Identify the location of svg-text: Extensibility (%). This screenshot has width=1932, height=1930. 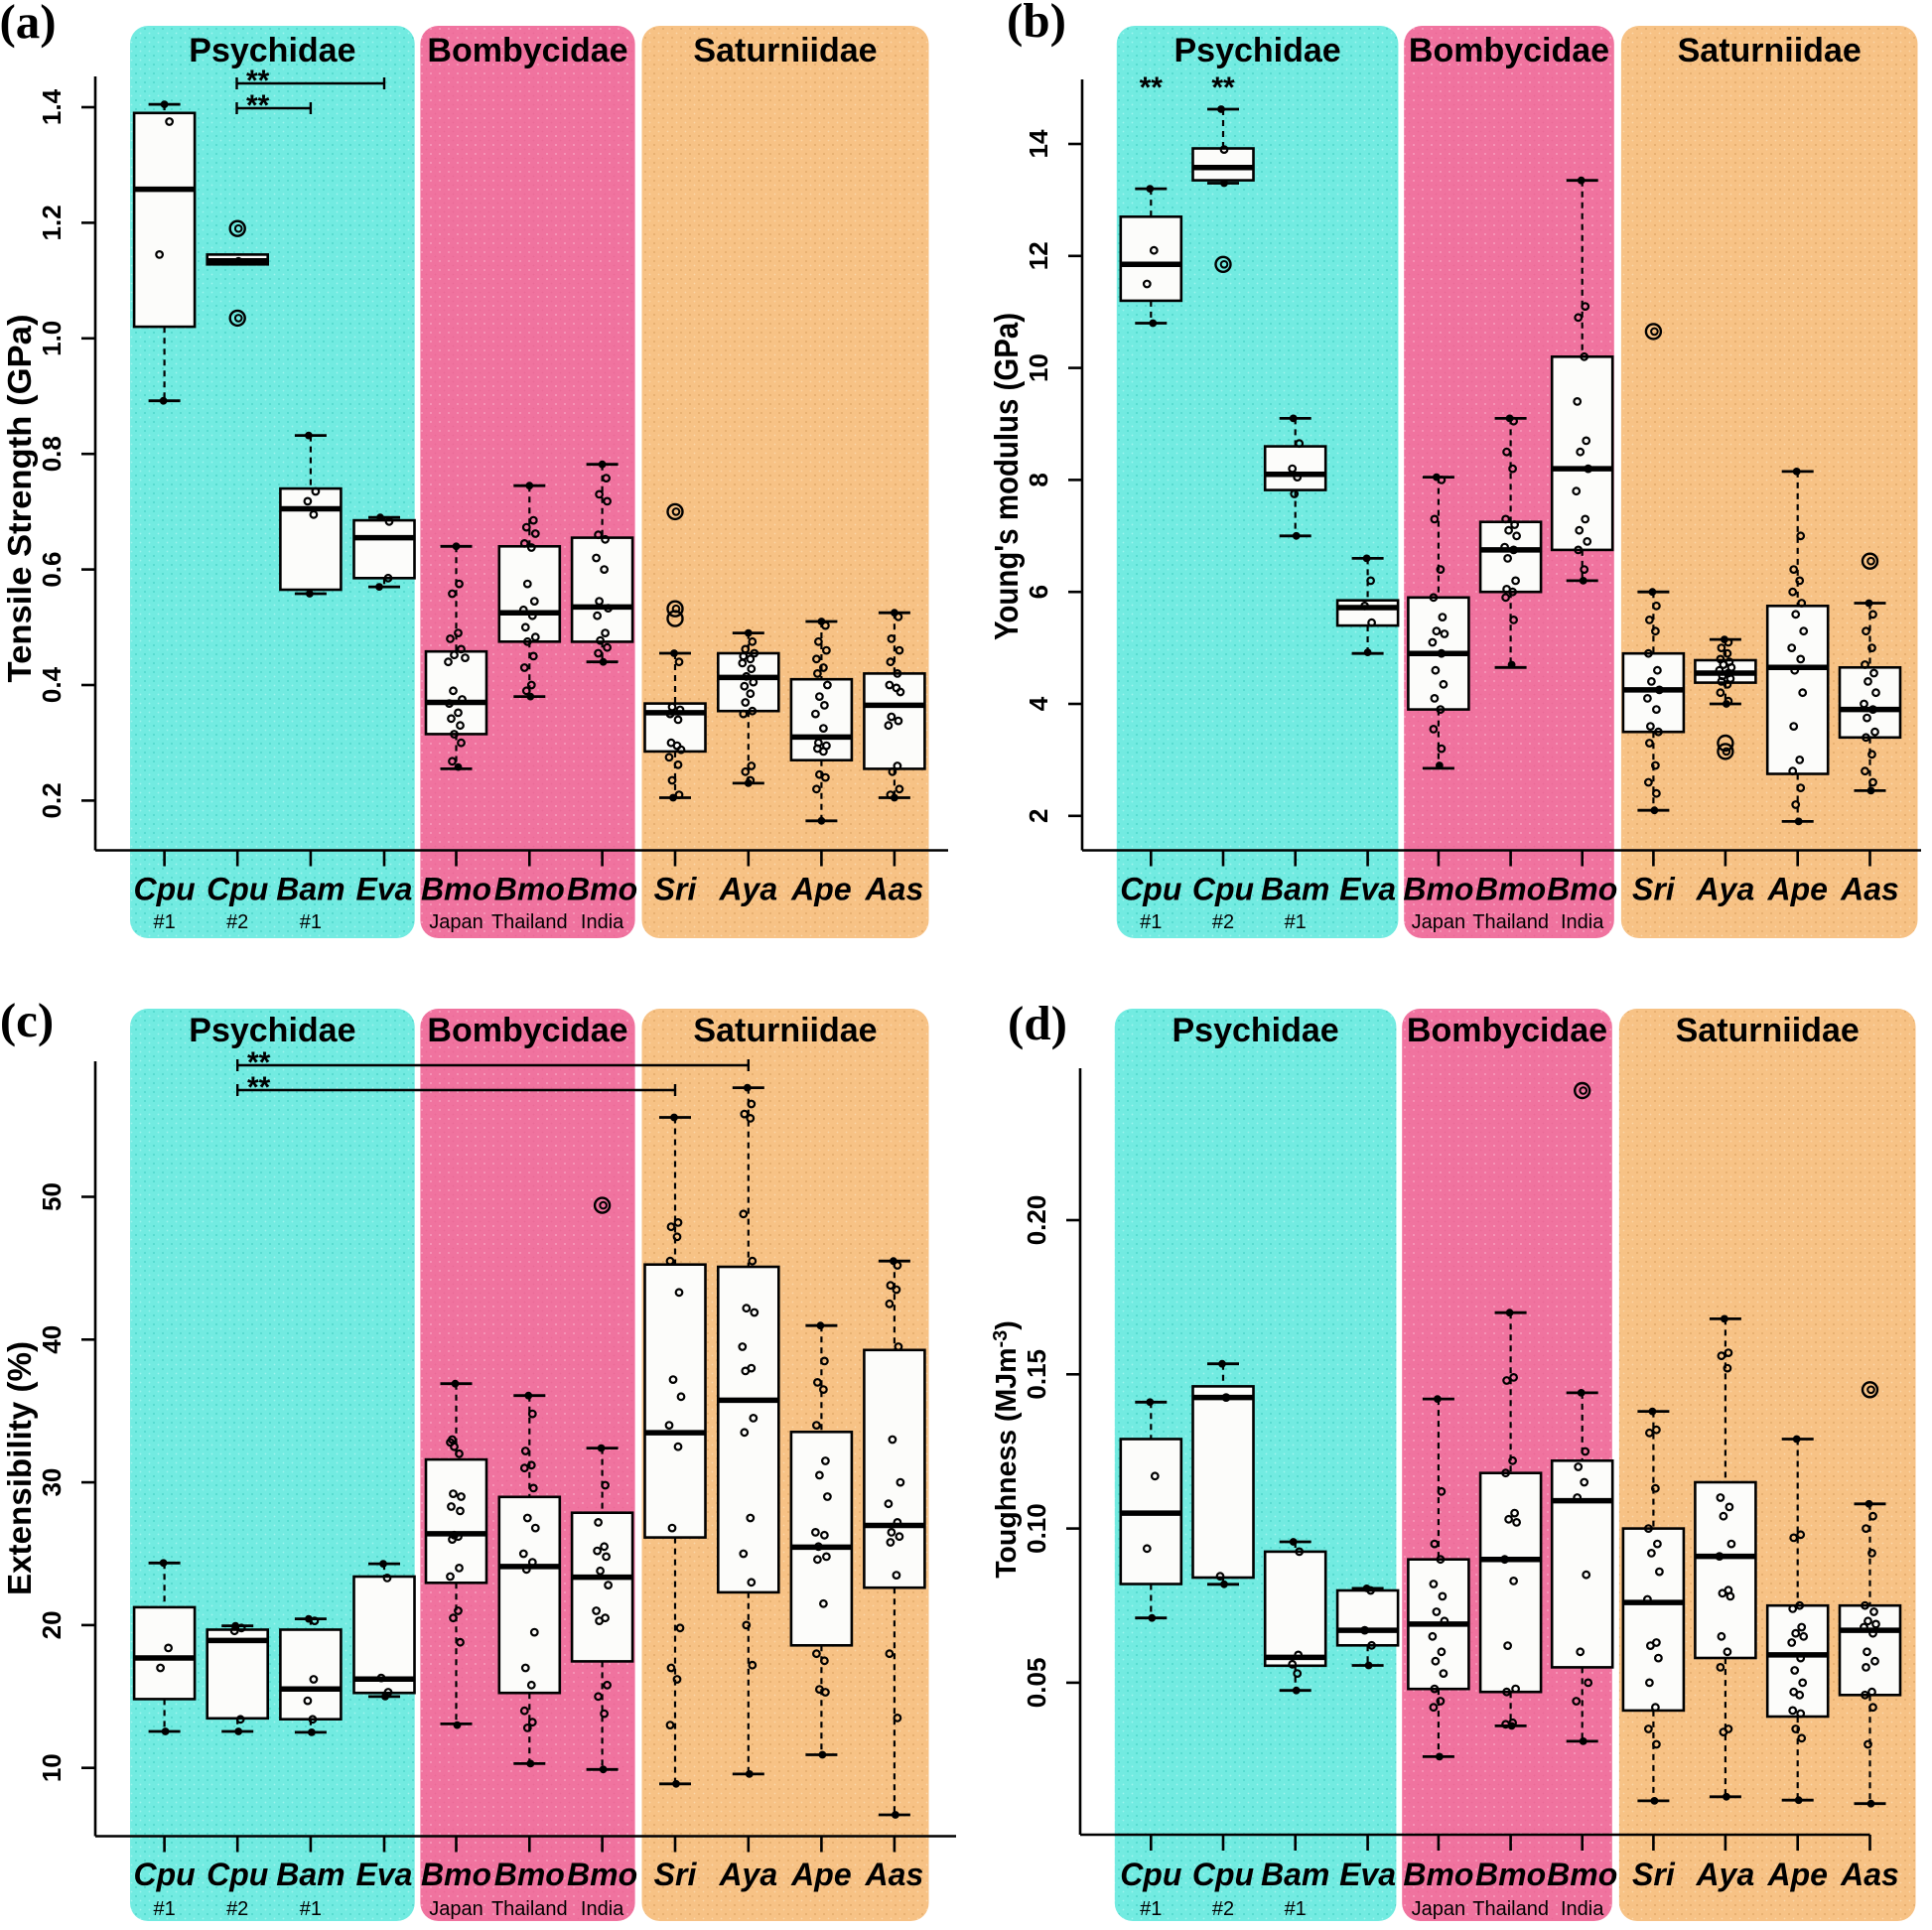
(19, 1468).